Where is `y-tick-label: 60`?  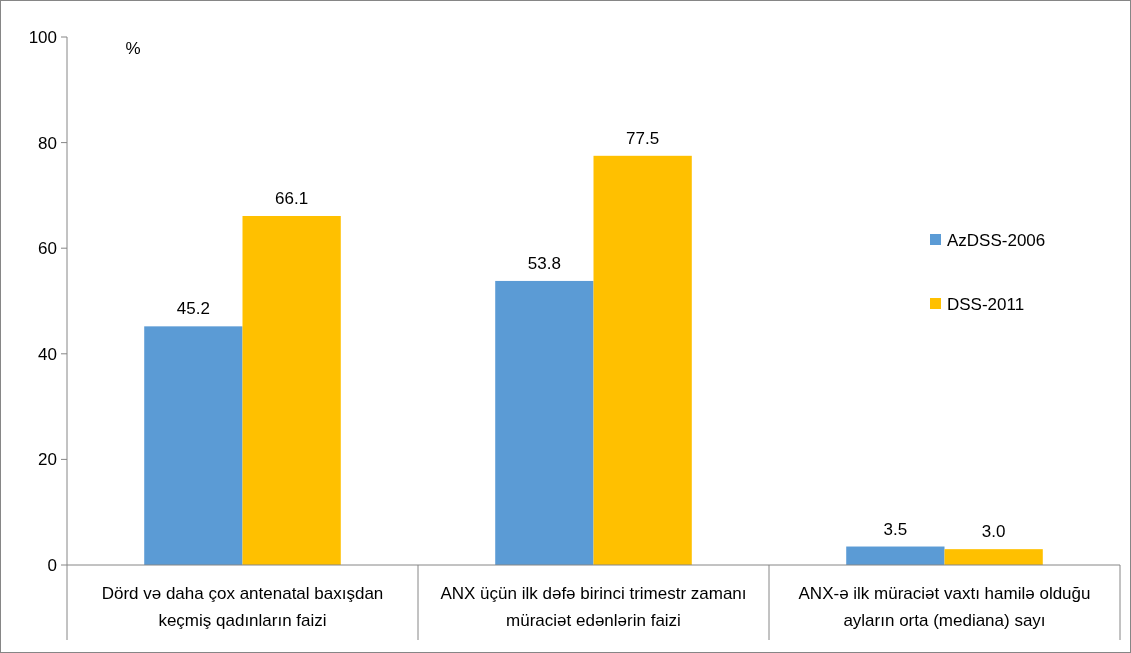 y-tick-label: 60 is located at coordinates (47, 249).